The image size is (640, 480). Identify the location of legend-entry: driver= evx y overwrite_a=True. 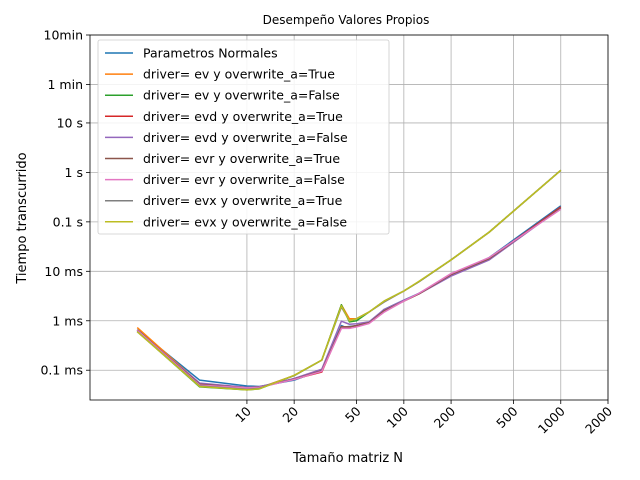
(243, 200).